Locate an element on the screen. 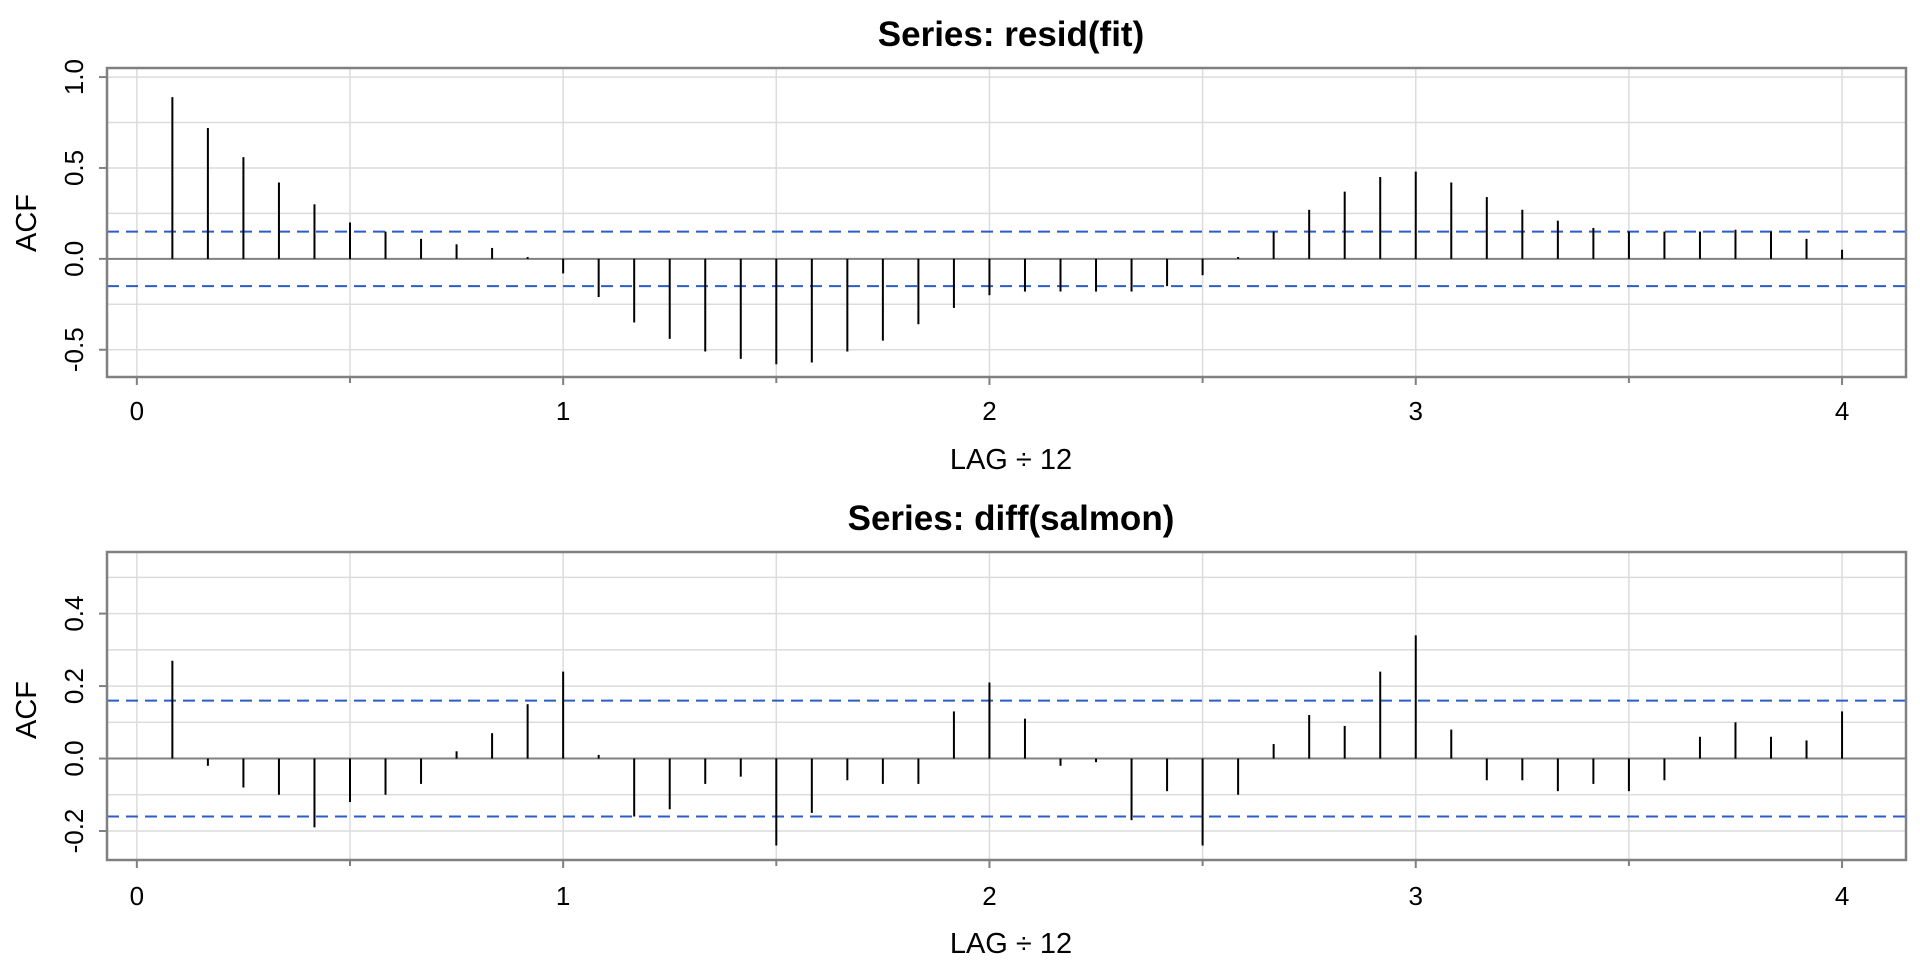  y-tick-label: -0.5 is located at coordinates (74, 349).